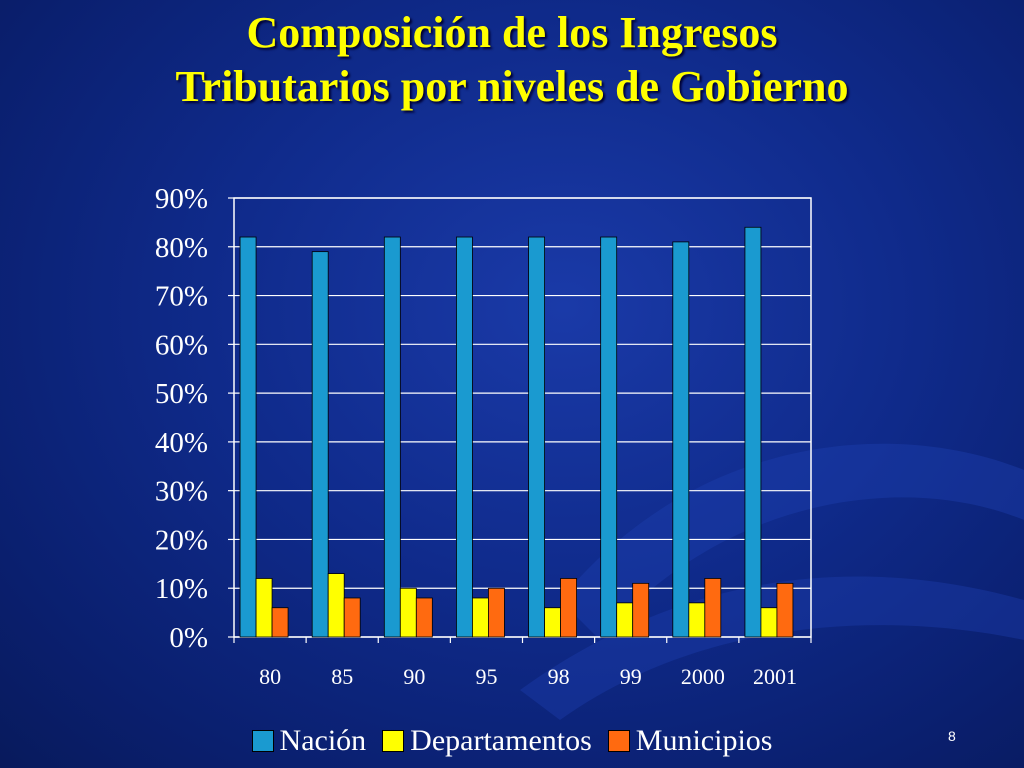 Image resolution: width=1024 pixels, height=768 pixels. I want to click on bar-nación-85, so click(320, 444).